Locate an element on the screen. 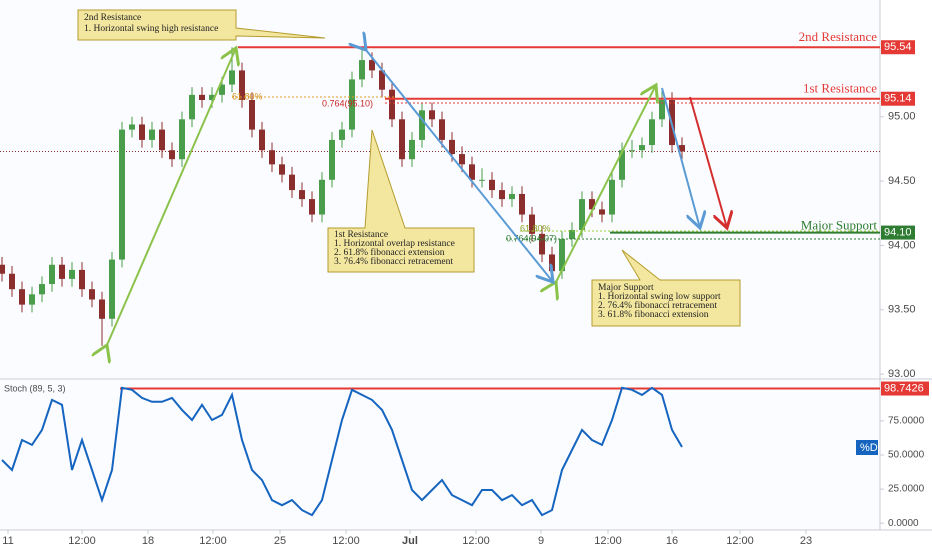 The width and height of the screenshot is (932, 550). x-tick-label: 25 is located at coordinates (280, 541).